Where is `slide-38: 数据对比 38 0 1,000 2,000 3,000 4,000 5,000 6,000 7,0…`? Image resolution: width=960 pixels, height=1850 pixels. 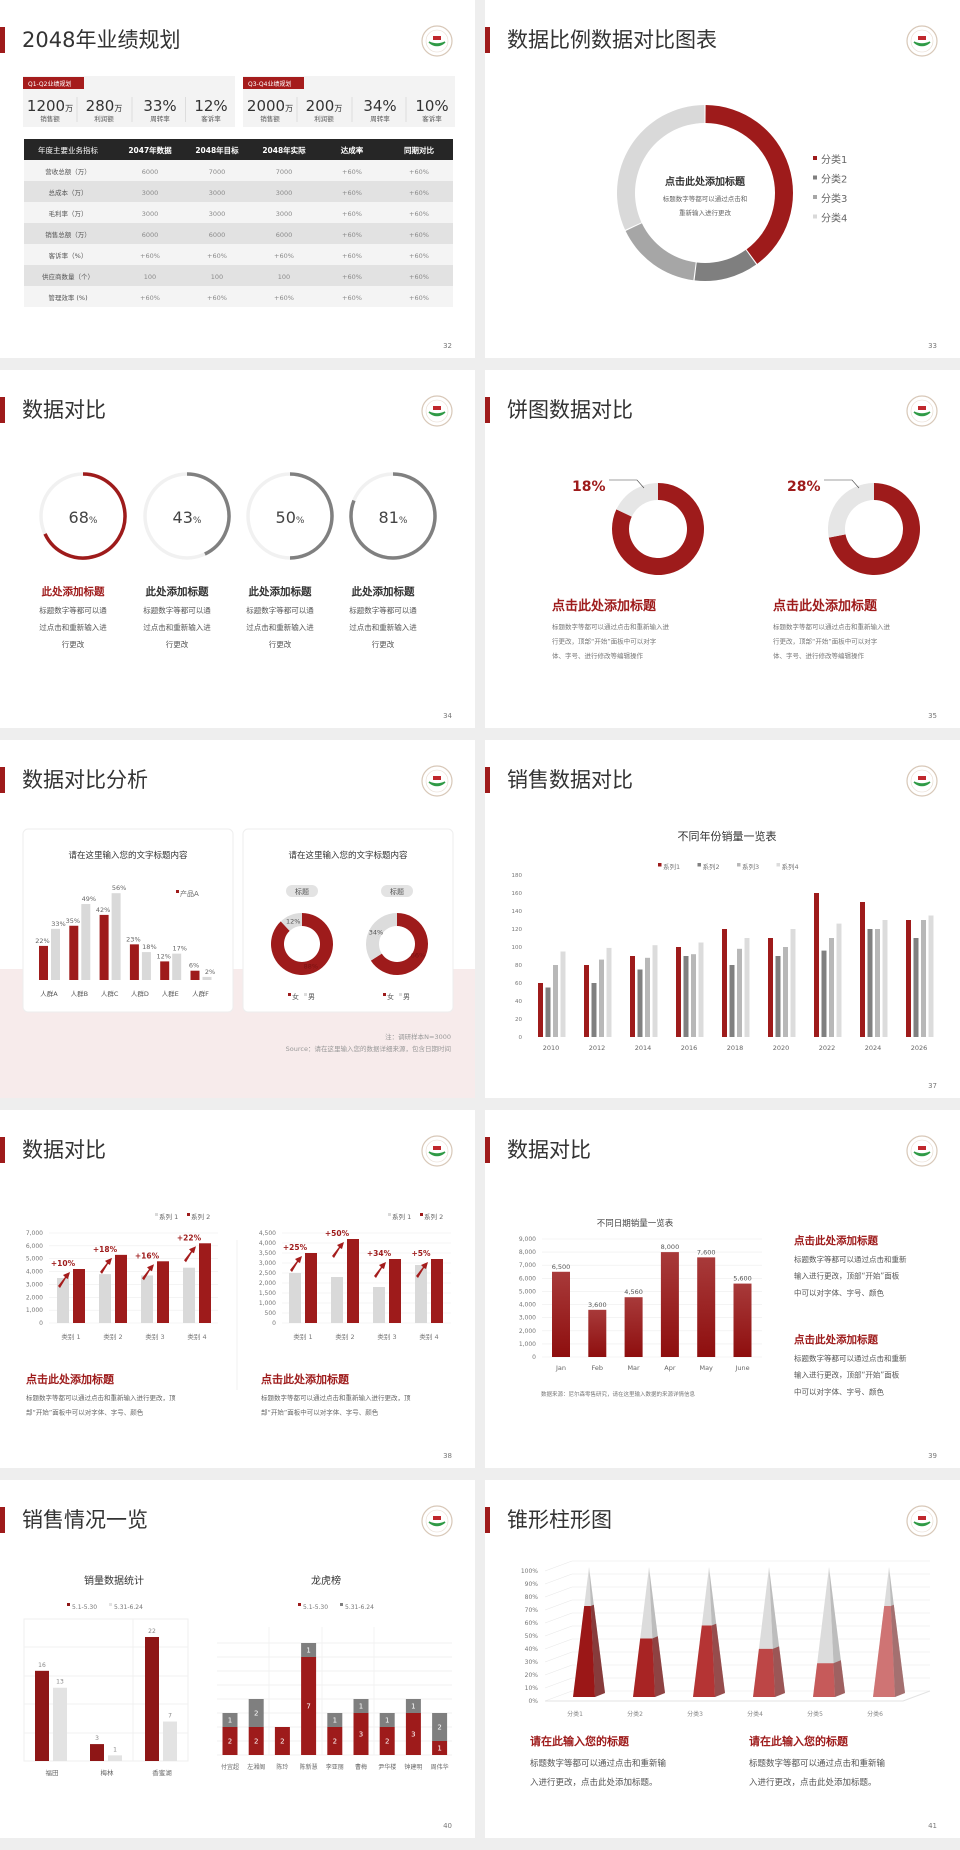 slide-38: 数据对比 38 0 1,000 2,000 3,000 4,000 5,000 6,000 7,0… is located at coordinates (237, 1289).